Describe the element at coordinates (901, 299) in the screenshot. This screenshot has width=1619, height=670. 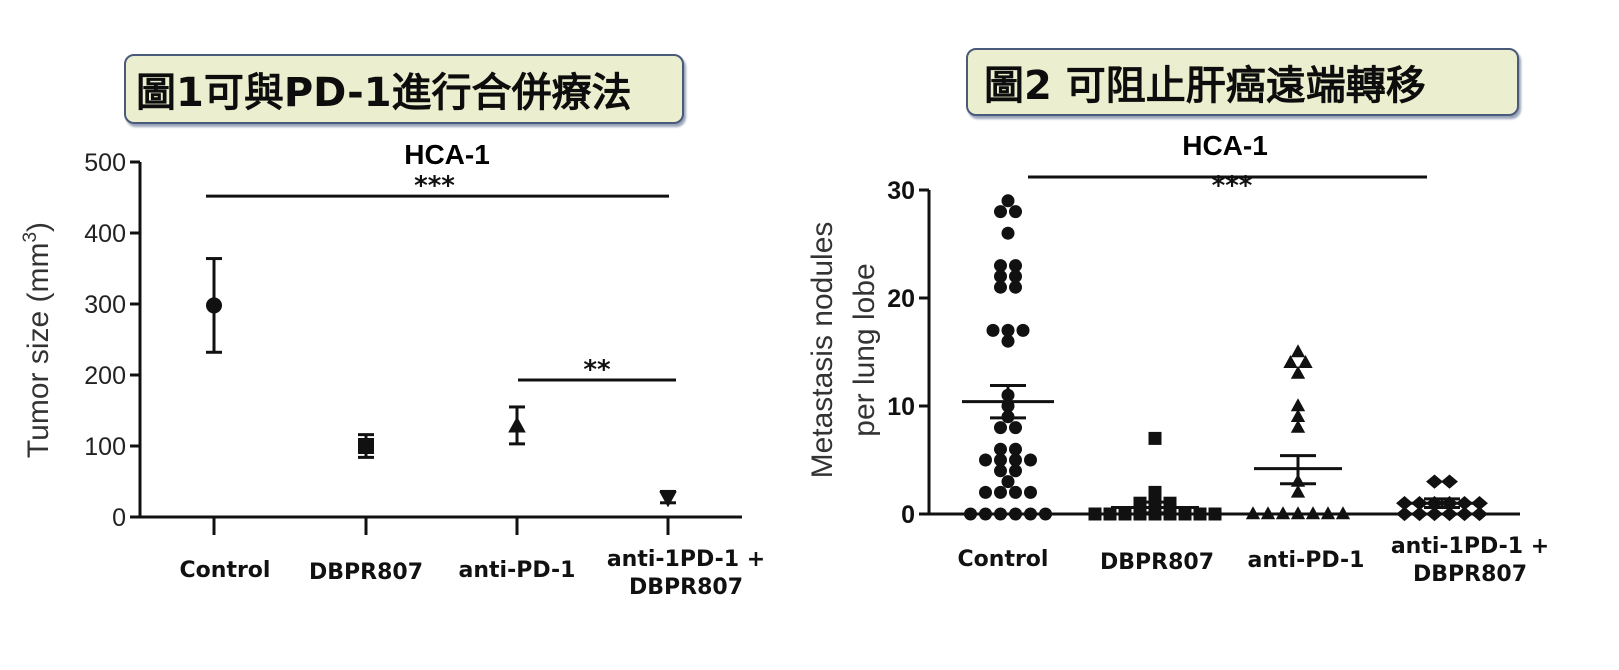
I see `y-tick-label: 20` at that location.